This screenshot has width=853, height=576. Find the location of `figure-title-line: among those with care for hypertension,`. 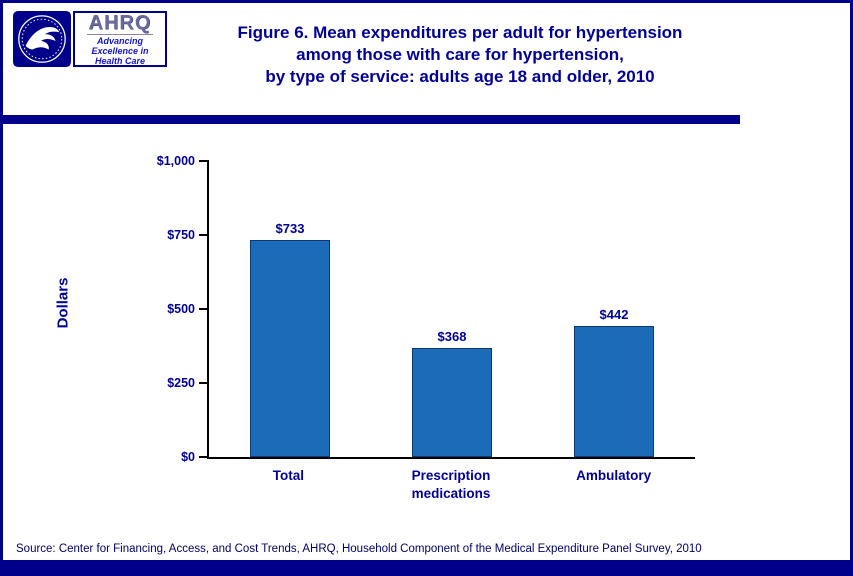

figure-title-line: among those with care for hypertension, is located at coordinates (460, 54).